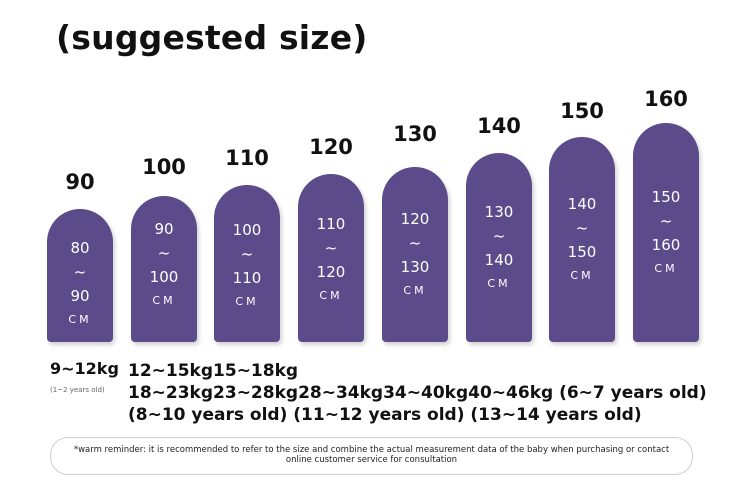 The height and width of the screenshot is (488, 750). What do you see at coordinates (247, 230) in the screenshot?
I see `range-top: 100` at bounding box center [247, 230].